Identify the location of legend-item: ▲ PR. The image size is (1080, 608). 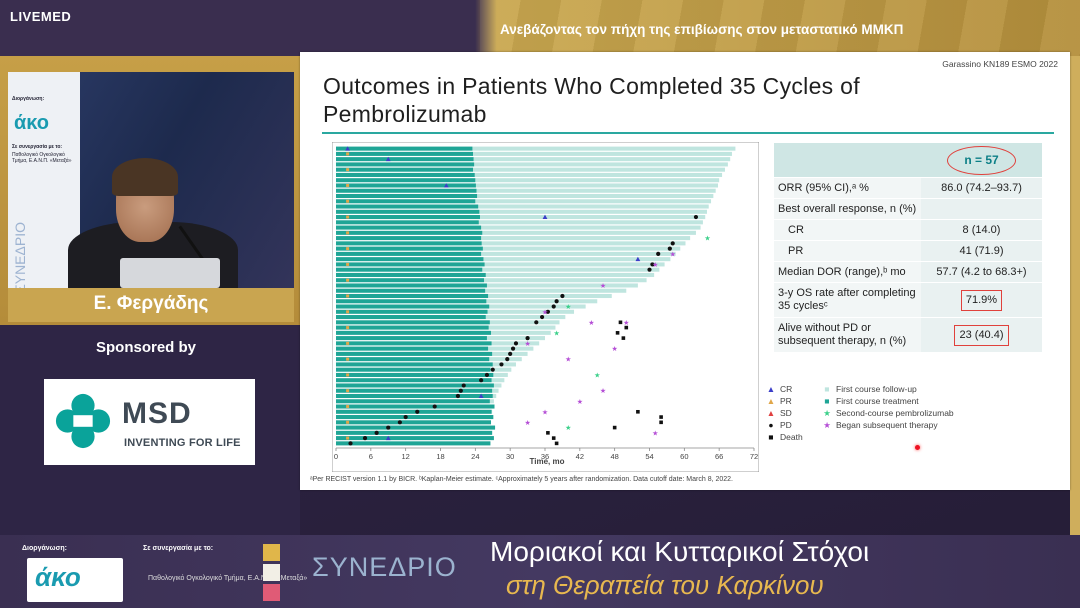
(779, 401).